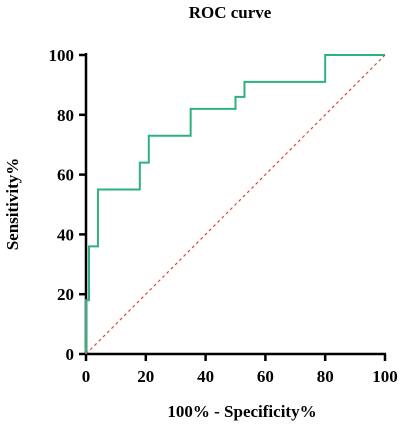 This screenshot has width=406, height=430. What do you see at coordinates (385, 376) in the screenshot?
I see `x-tick-label: 100` at bounding box center [385, 376].